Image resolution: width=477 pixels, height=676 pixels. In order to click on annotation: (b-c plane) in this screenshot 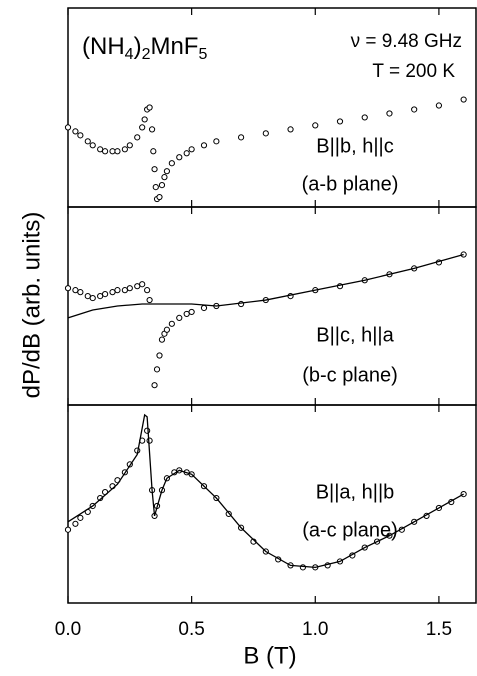, I will do `click(350, 375)`.